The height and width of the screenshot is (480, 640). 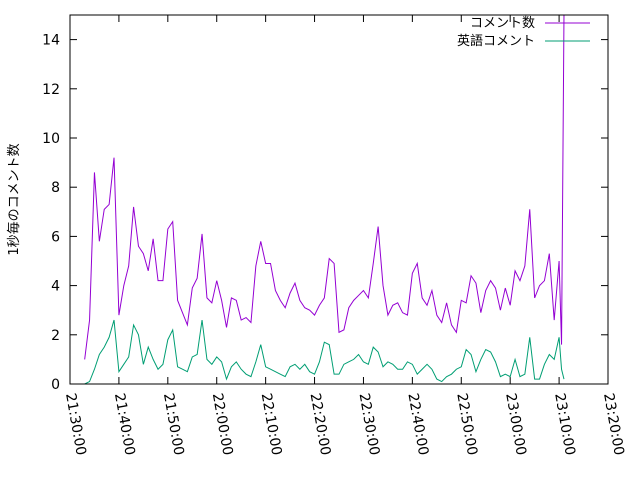 What do you see at coordinates (613, 424) in the screenshot?
I see `x-tick-label: 23:20:00` at bounding box center [613, 424].